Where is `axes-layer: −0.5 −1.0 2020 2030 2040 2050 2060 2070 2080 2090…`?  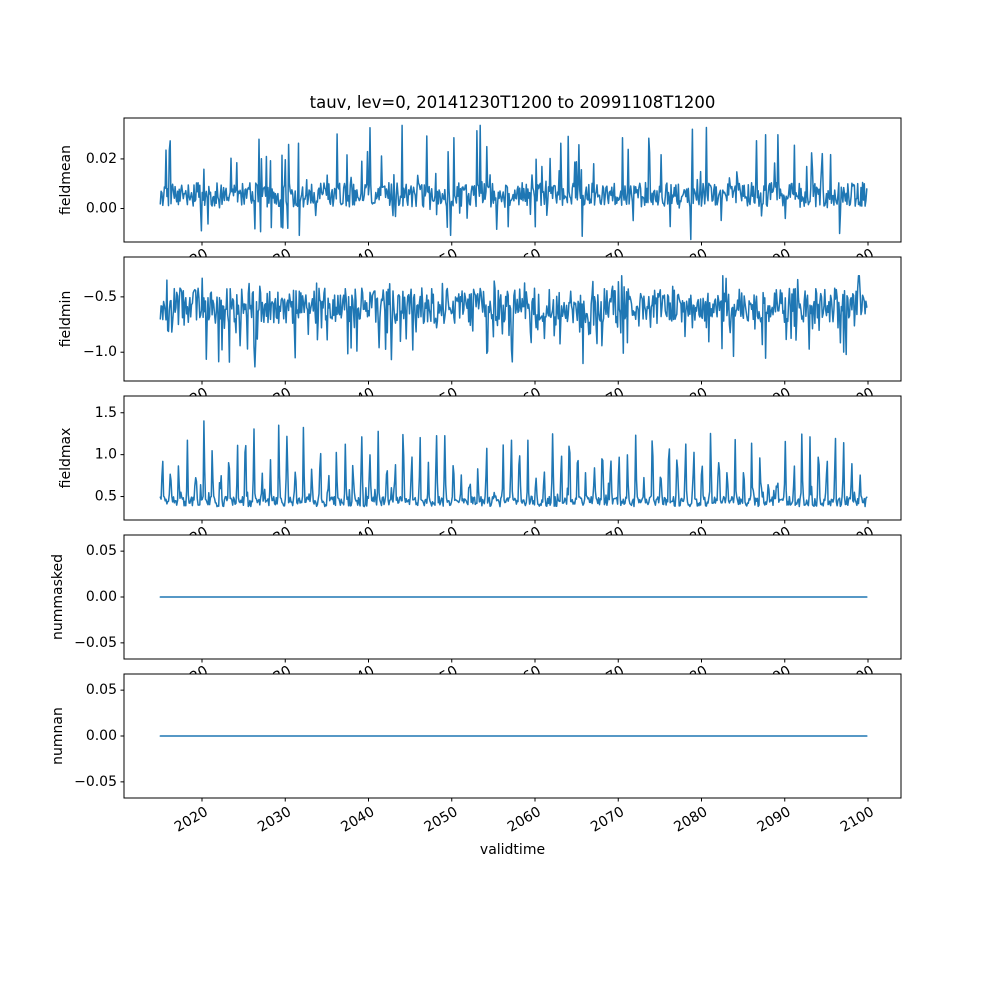
axes-layer: −0.5 −1.0 2020 2030 2040 2050 2060 2070 2080 2090… is located at coordinates (492, 336).